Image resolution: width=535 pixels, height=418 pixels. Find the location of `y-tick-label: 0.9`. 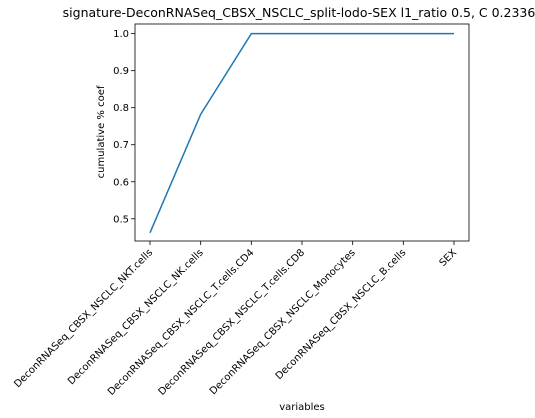

y-tick-label: 0.9 is located at coordinates (121, 71).